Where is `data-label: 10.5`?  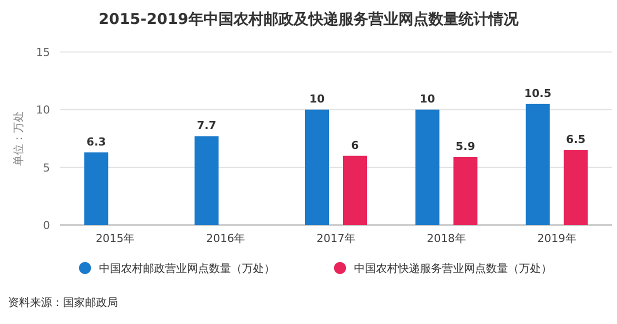
data-label: 10.5 is located at coordinates (538, 93).